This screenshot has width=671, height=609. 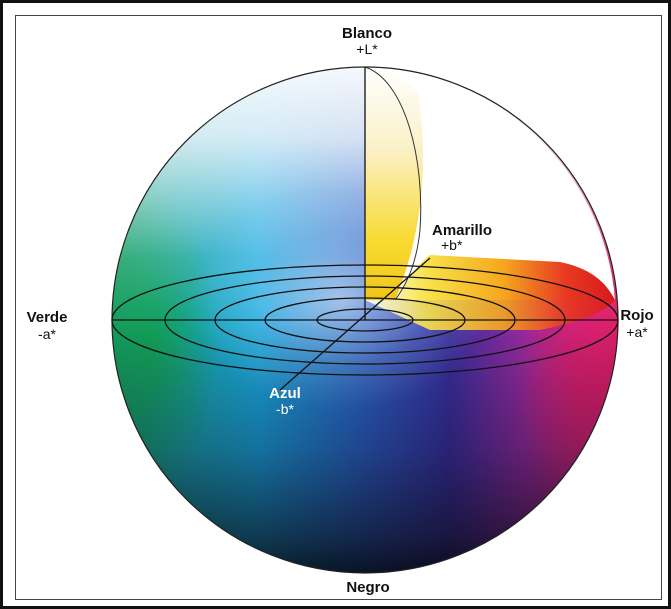 I want to click on label-plus-a: +a*, so click(x=637, y=332).